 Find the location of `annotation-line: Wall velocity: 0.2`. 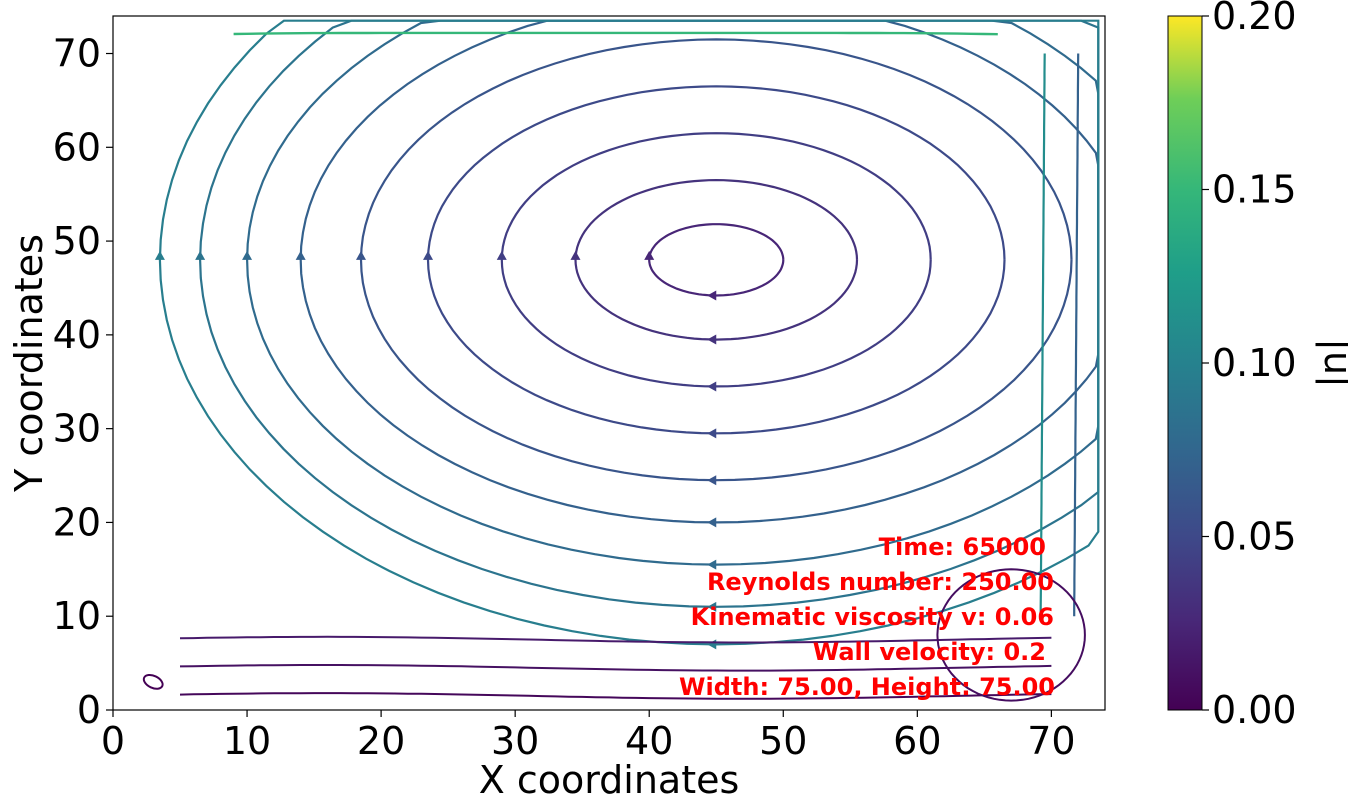

annotation-line: Wall velocity: 0.2 is located at coordinates (929, 652).